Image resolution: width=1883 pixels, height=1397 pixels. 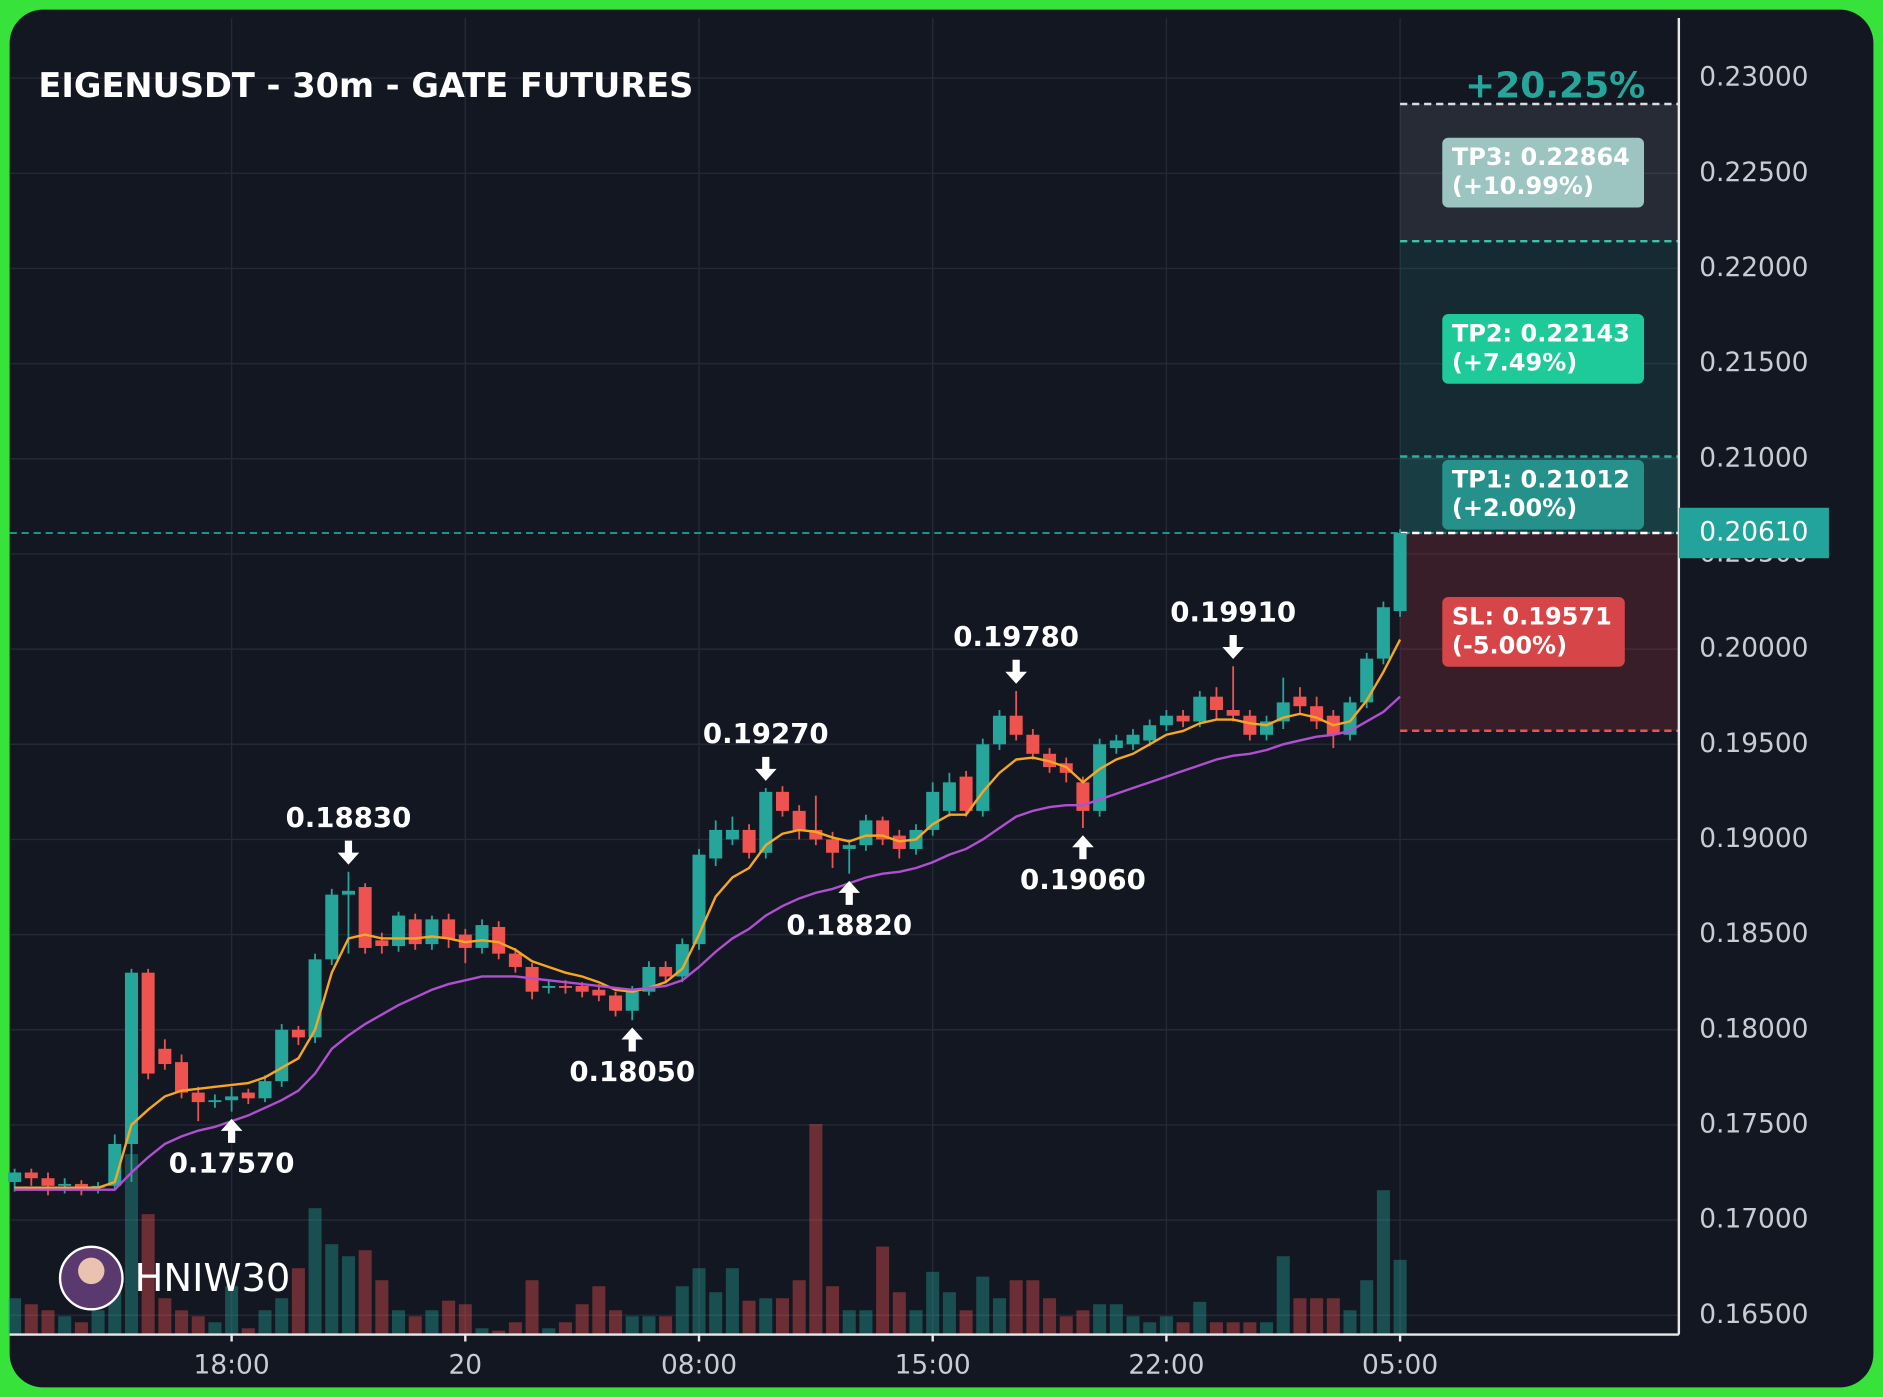 I want to click on level-change: (-5.00%), so click(x=1509, y=645).